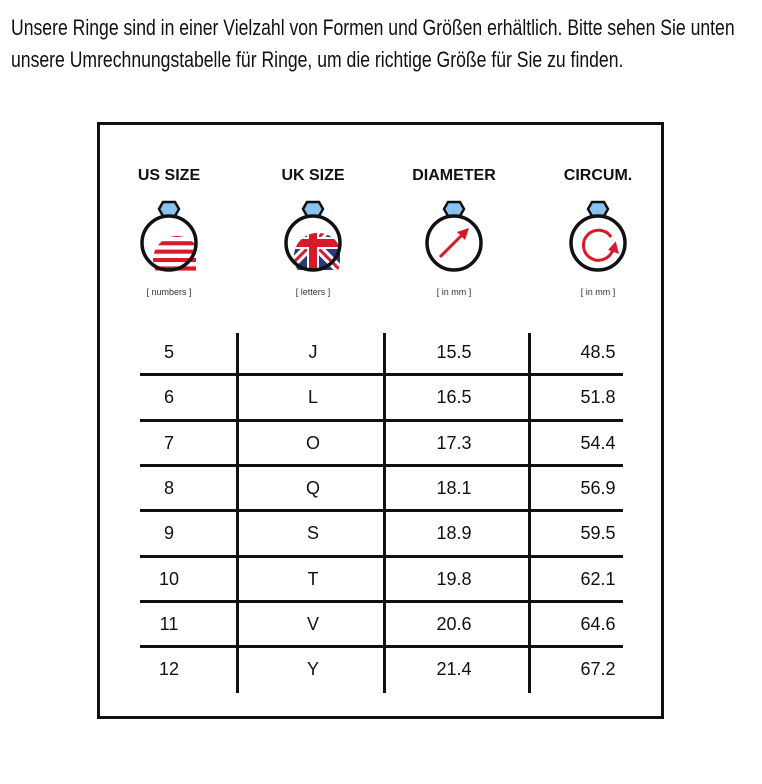 This screenshot has width=762, height=784. I want to click on table-cell: L, so click(312, 397).